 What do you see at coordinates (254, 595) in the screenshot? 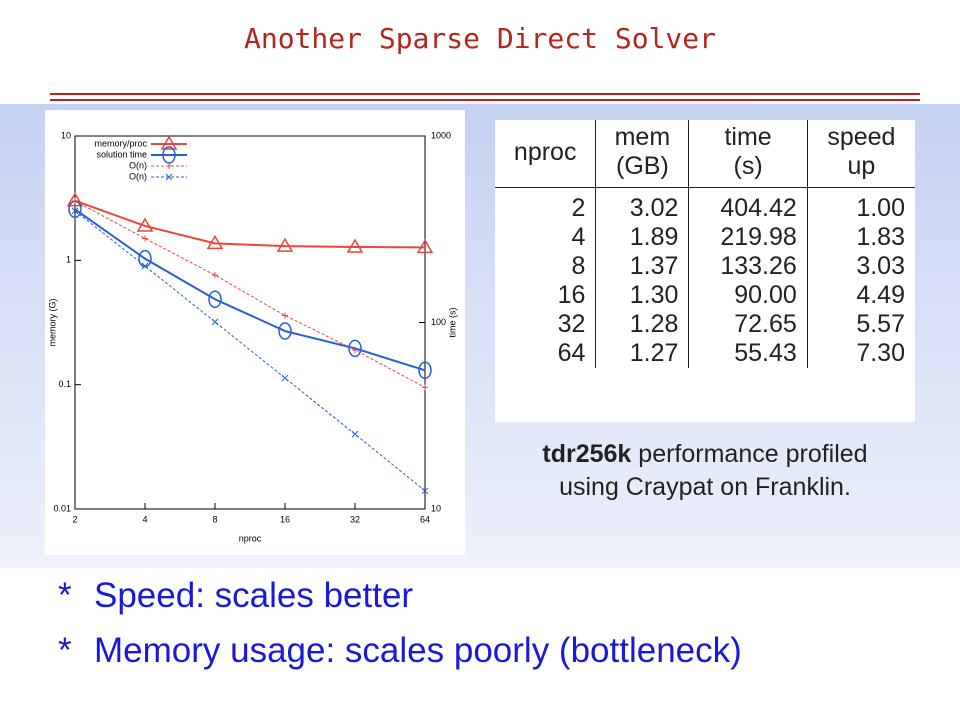
I see `bullet-text: Speed: scales better` at bounding box center [254, 595].